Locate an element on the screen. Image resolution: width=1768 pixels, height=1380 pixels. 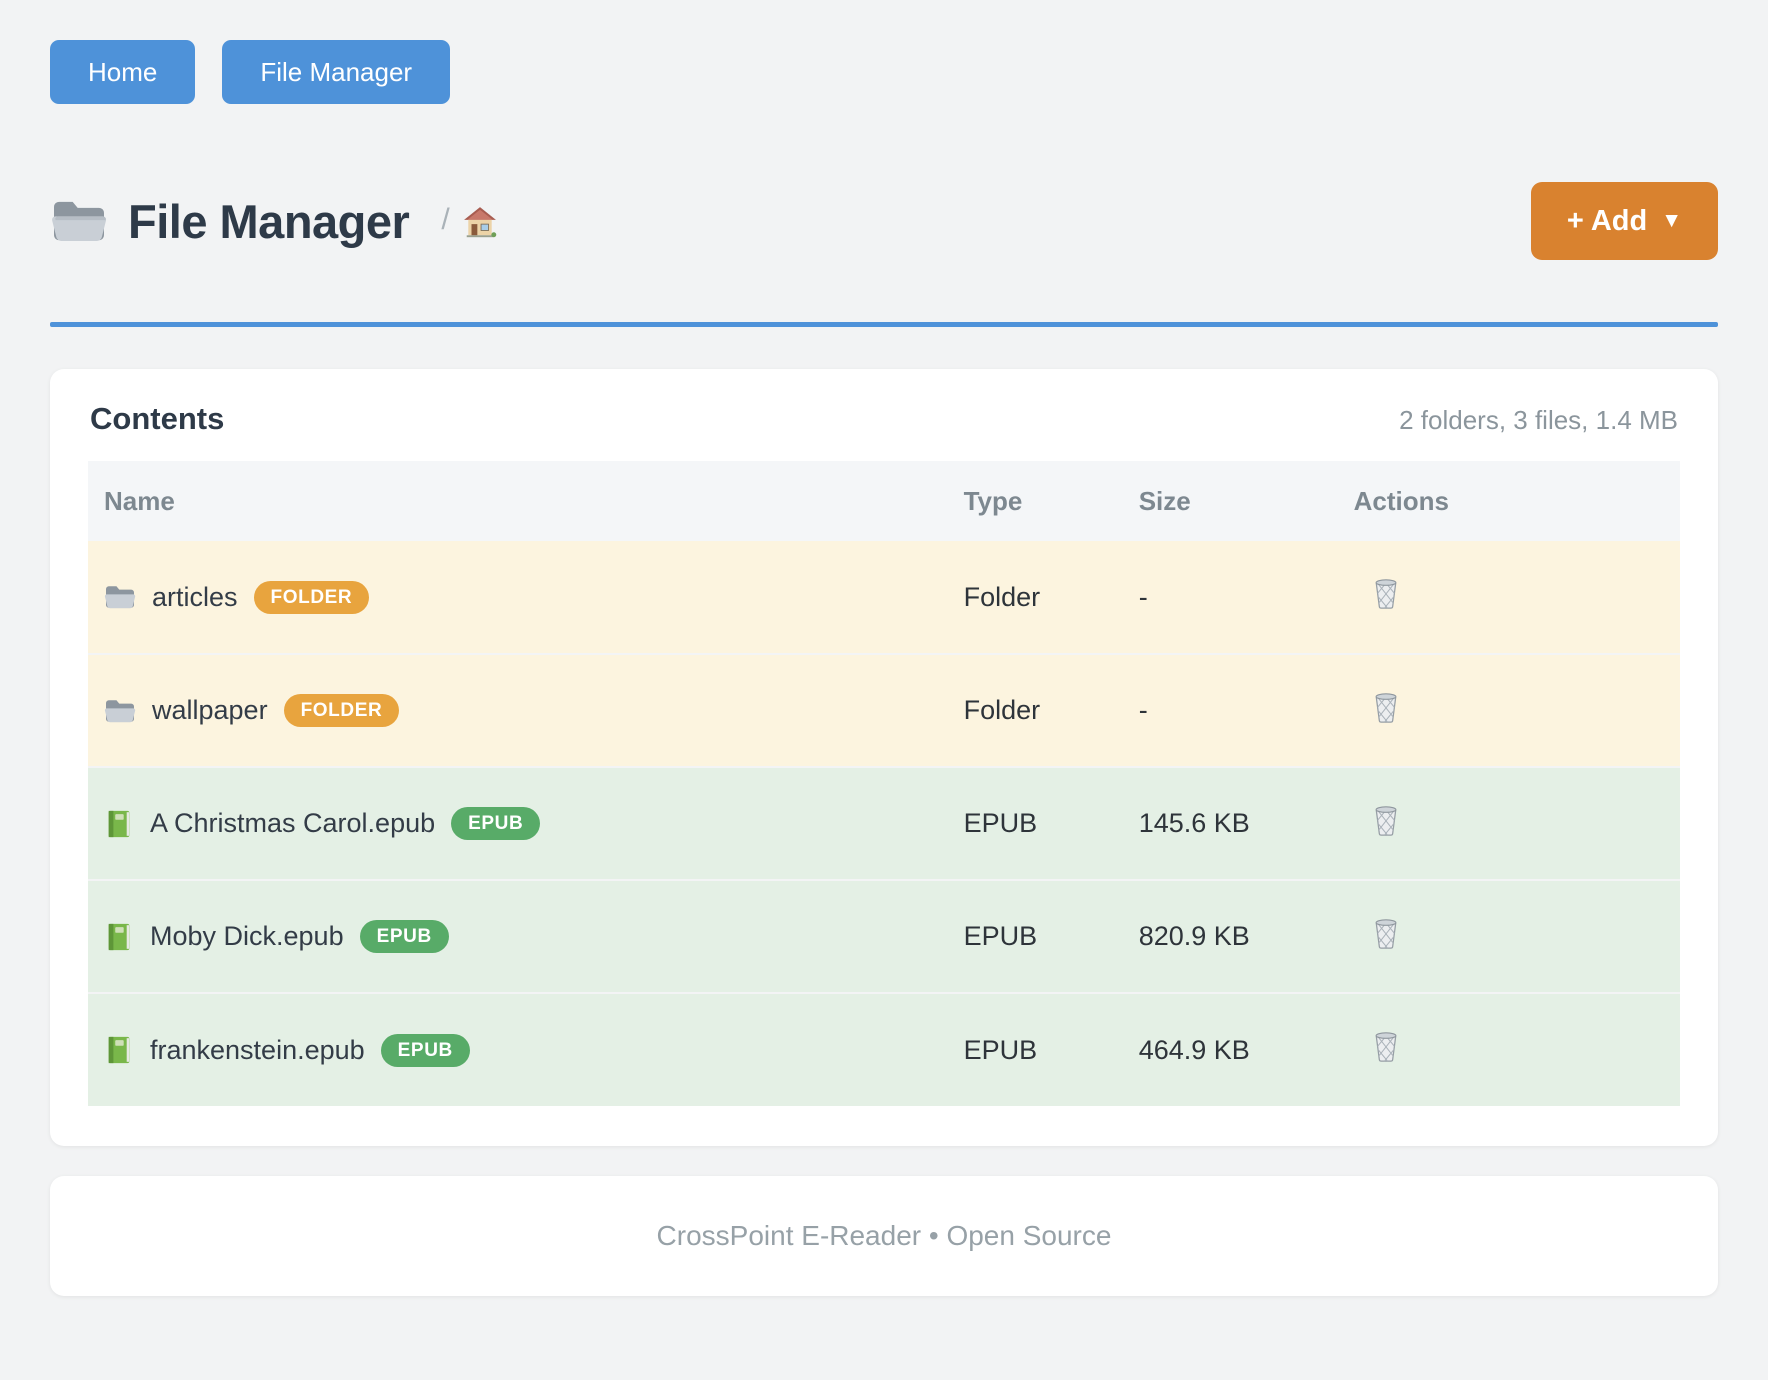
size-cell: 145.6 KB is located at coordinates (1194, 823).